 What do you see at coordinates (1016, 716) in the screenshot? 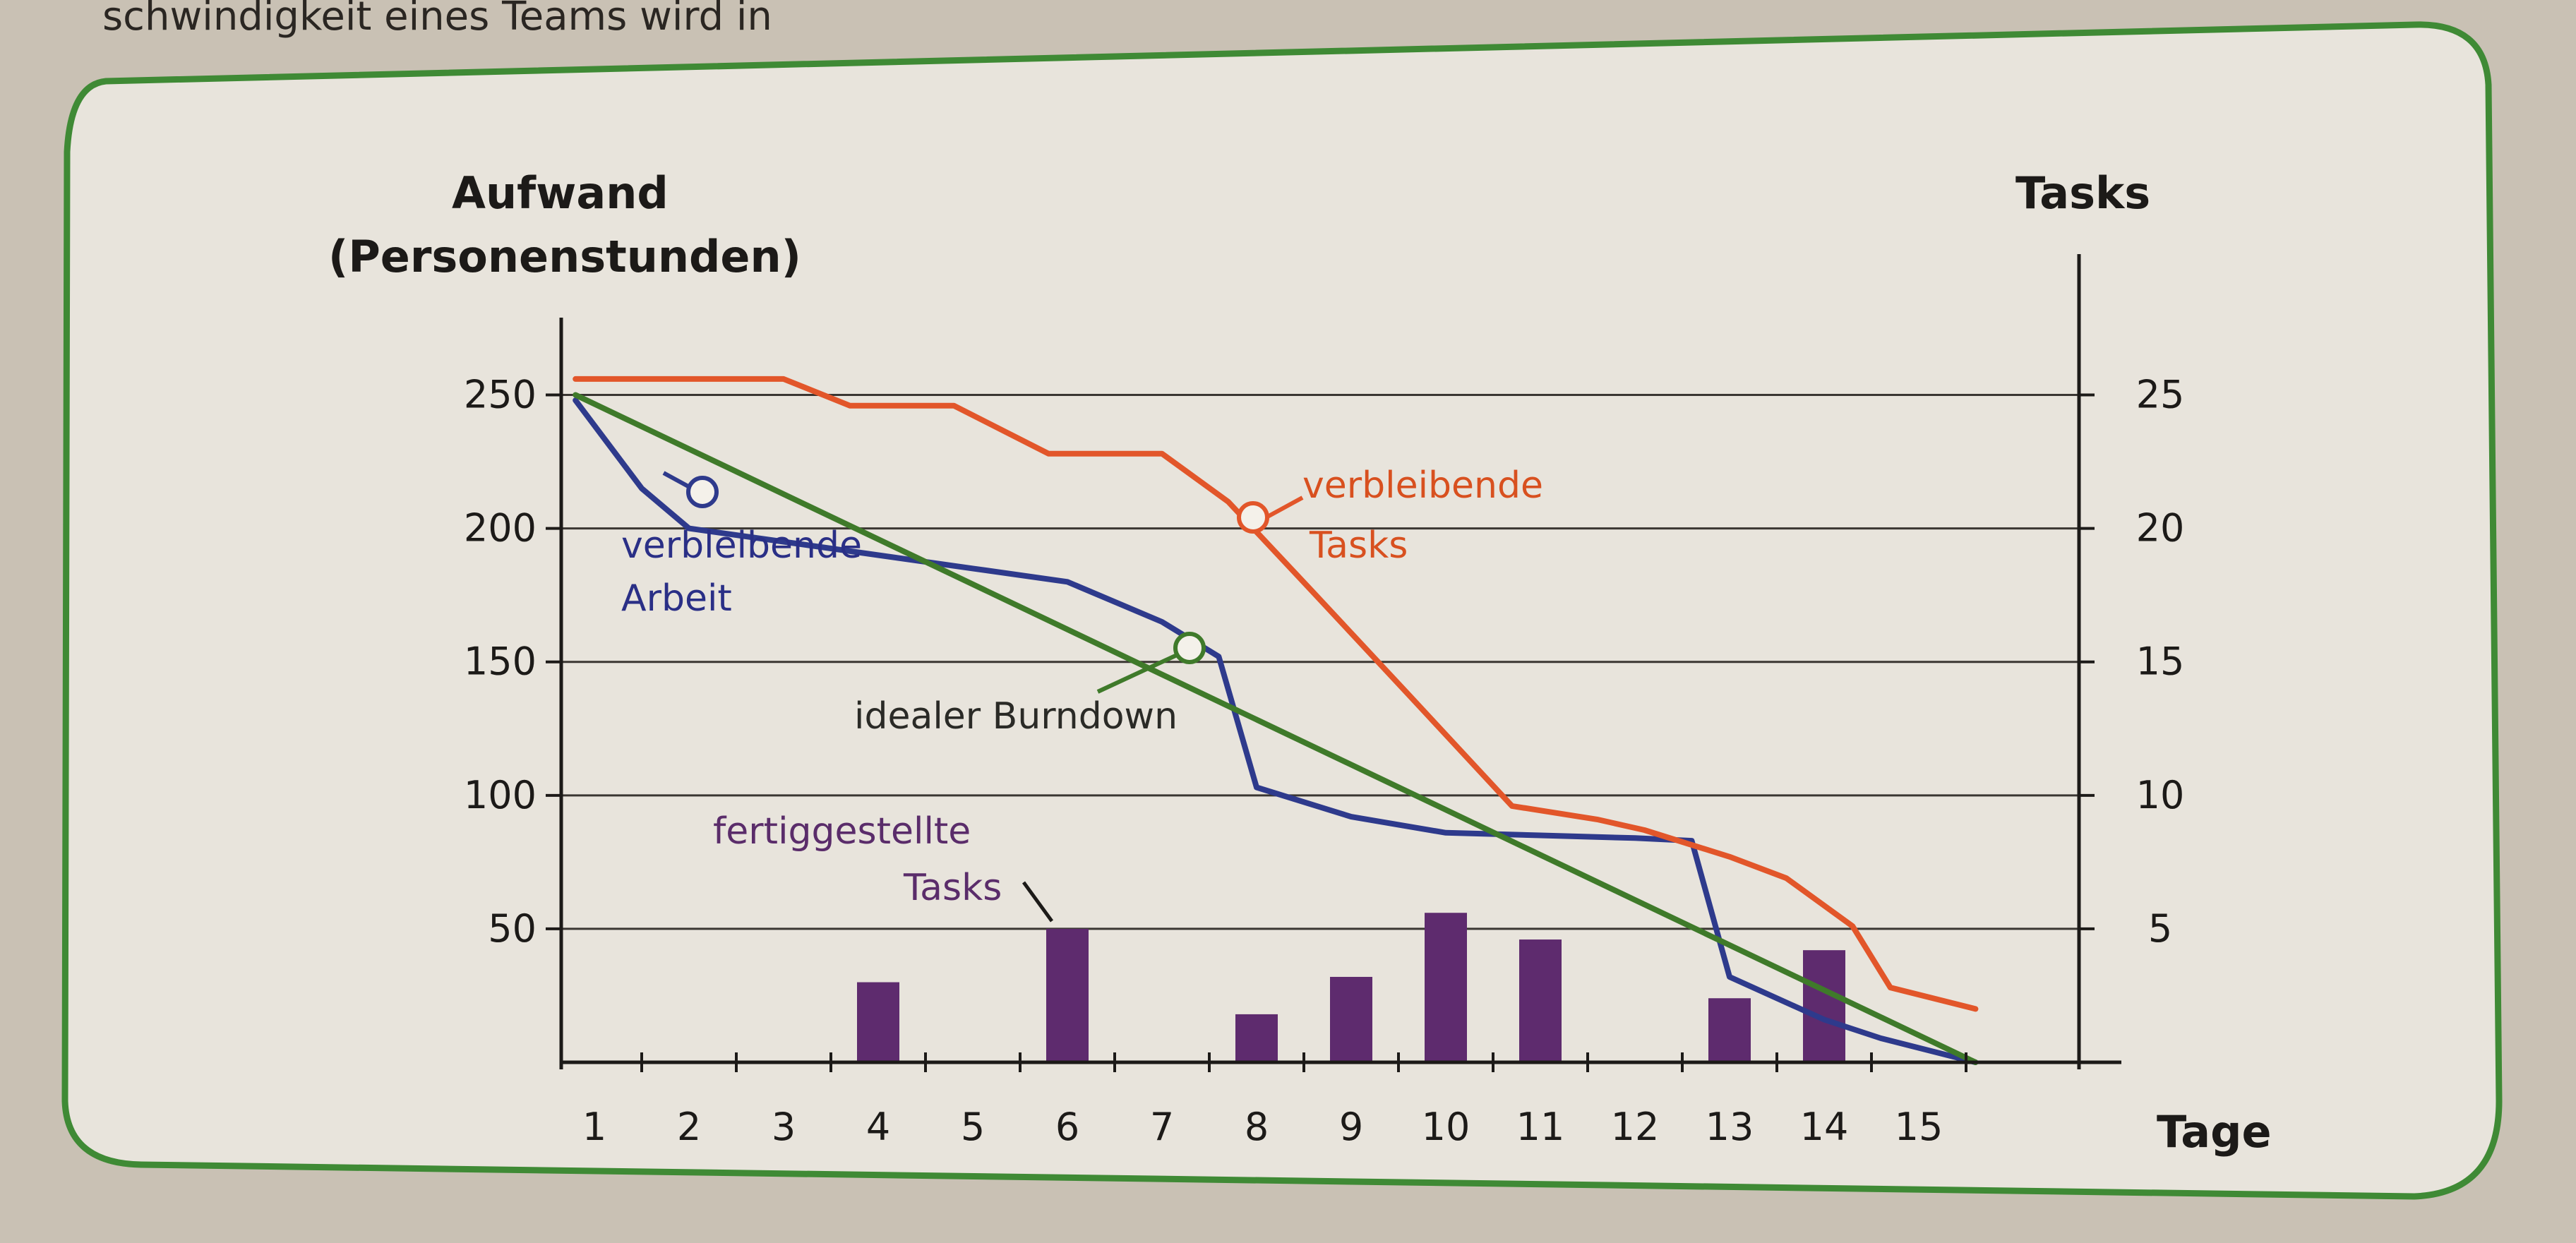
I see `ideal-label: idealer Burndown` at bounding box center [1016, 716].